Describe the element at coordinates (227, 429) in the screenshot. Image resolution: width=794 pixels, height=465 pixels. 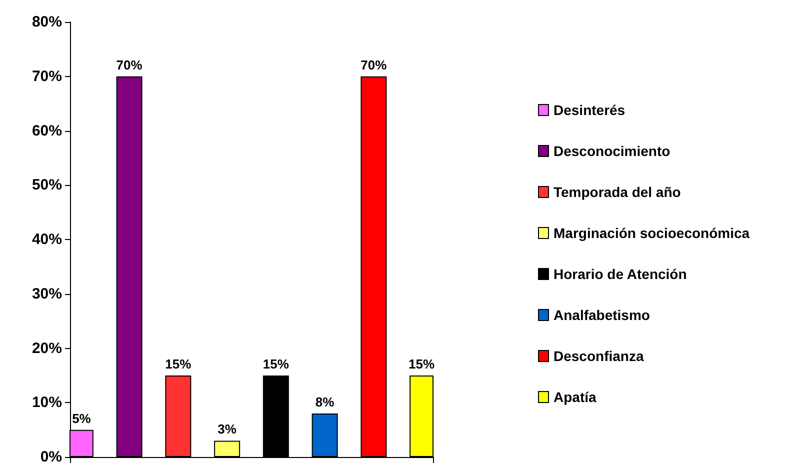
I see `data-label: 3%` at that location.